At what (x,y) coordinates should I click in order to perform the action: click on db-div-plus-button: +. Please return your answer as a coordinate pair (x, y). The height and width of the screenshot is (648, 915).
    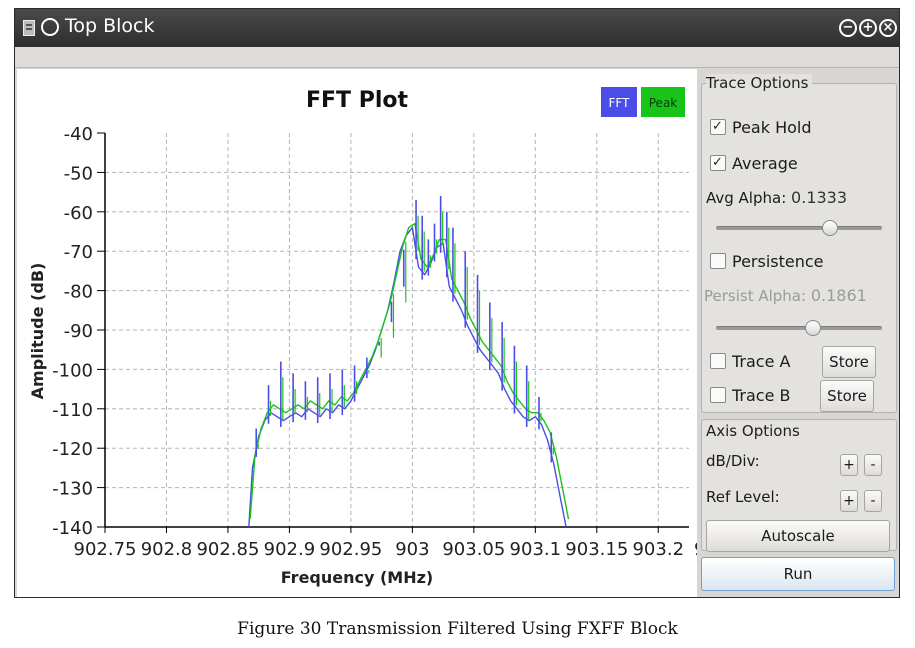
    Looking at the image, I should click on (849, 465).